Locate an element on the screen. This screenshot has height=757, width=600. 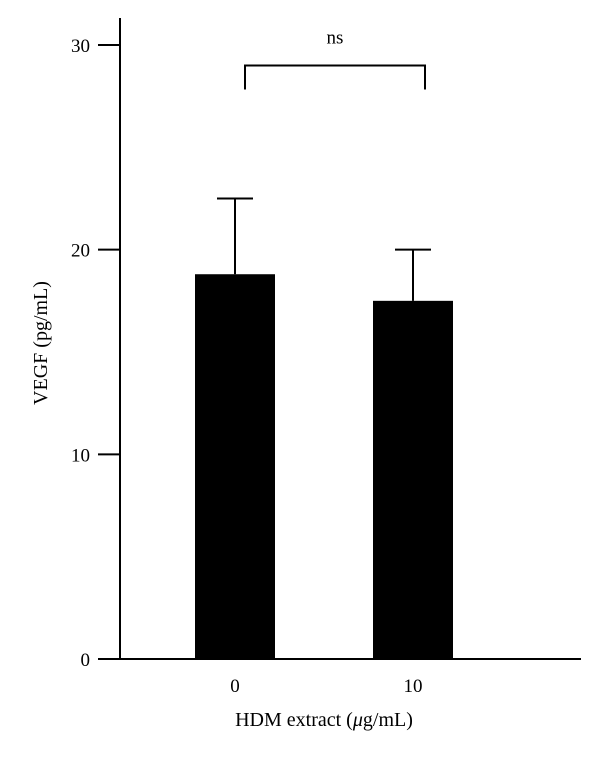
significance-bracket-line is located at coordinates (335, 77).